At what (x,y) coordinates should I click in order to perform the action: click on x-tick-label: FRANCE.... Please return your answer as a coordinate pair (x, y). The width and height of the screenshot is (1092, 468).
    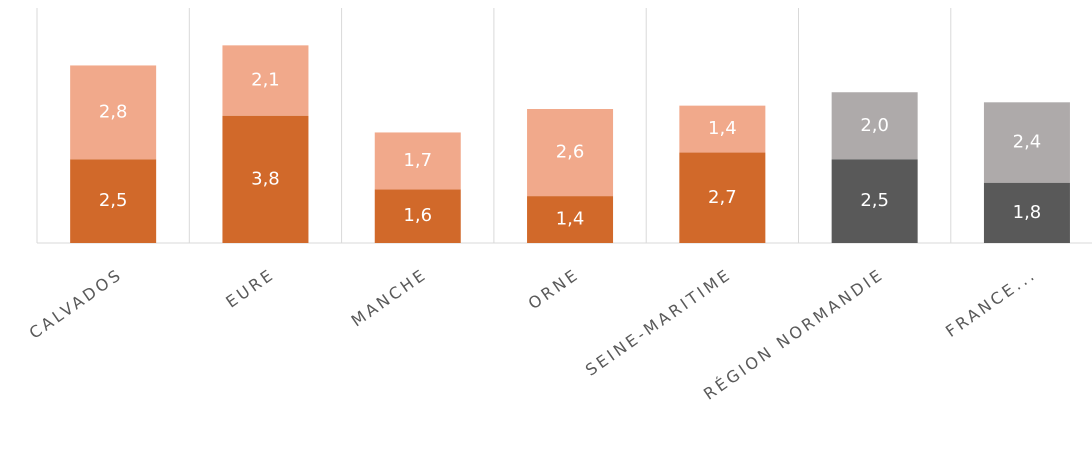
    Looking at the image, I should click on (991, 302).